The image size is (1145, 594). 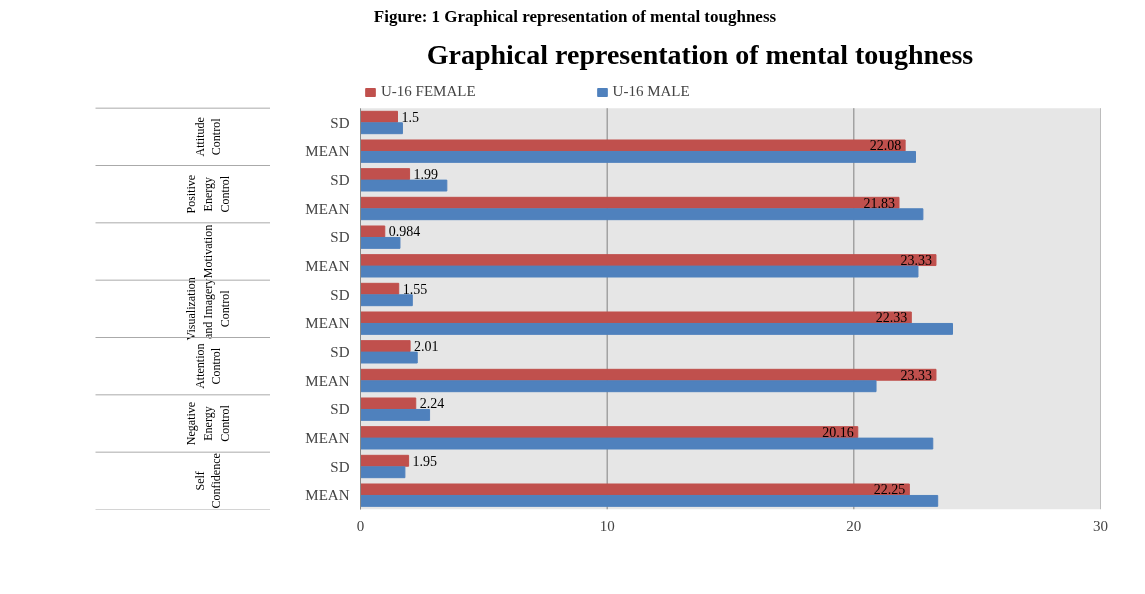 I want to click on data-label: 20.16, so click(x=838, y=433).